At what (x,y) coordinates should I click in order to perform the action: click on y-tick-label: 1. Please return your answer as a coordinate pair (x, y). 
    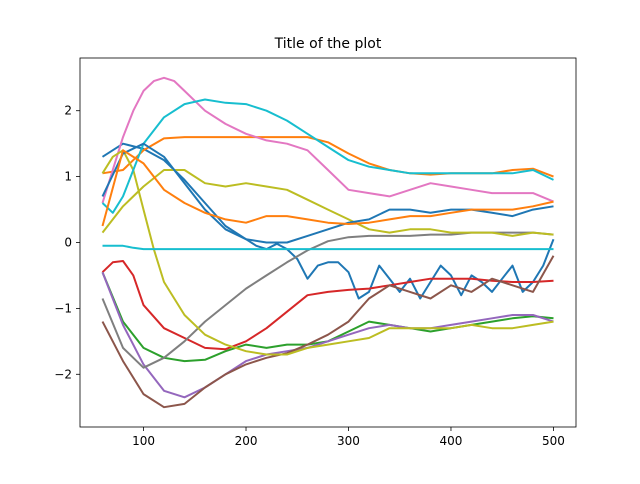
    Looking at the image, I should click on (68, 177).